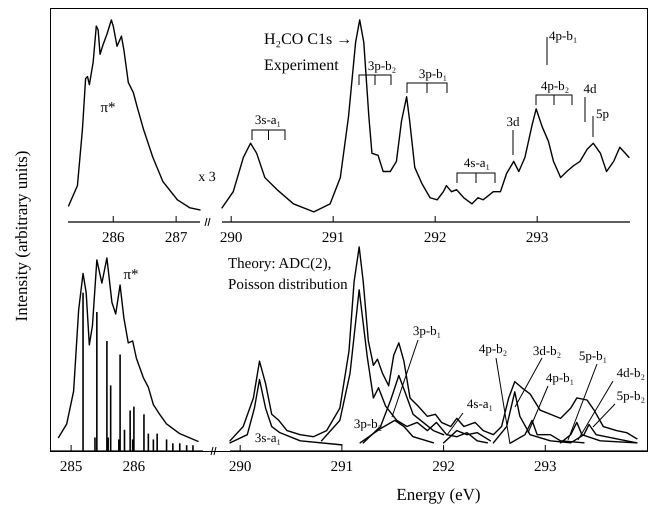  What do you see at coordinates (207, 177) in the screenshot?
I see `annotation: x 3` at bounding box center [207, 177].